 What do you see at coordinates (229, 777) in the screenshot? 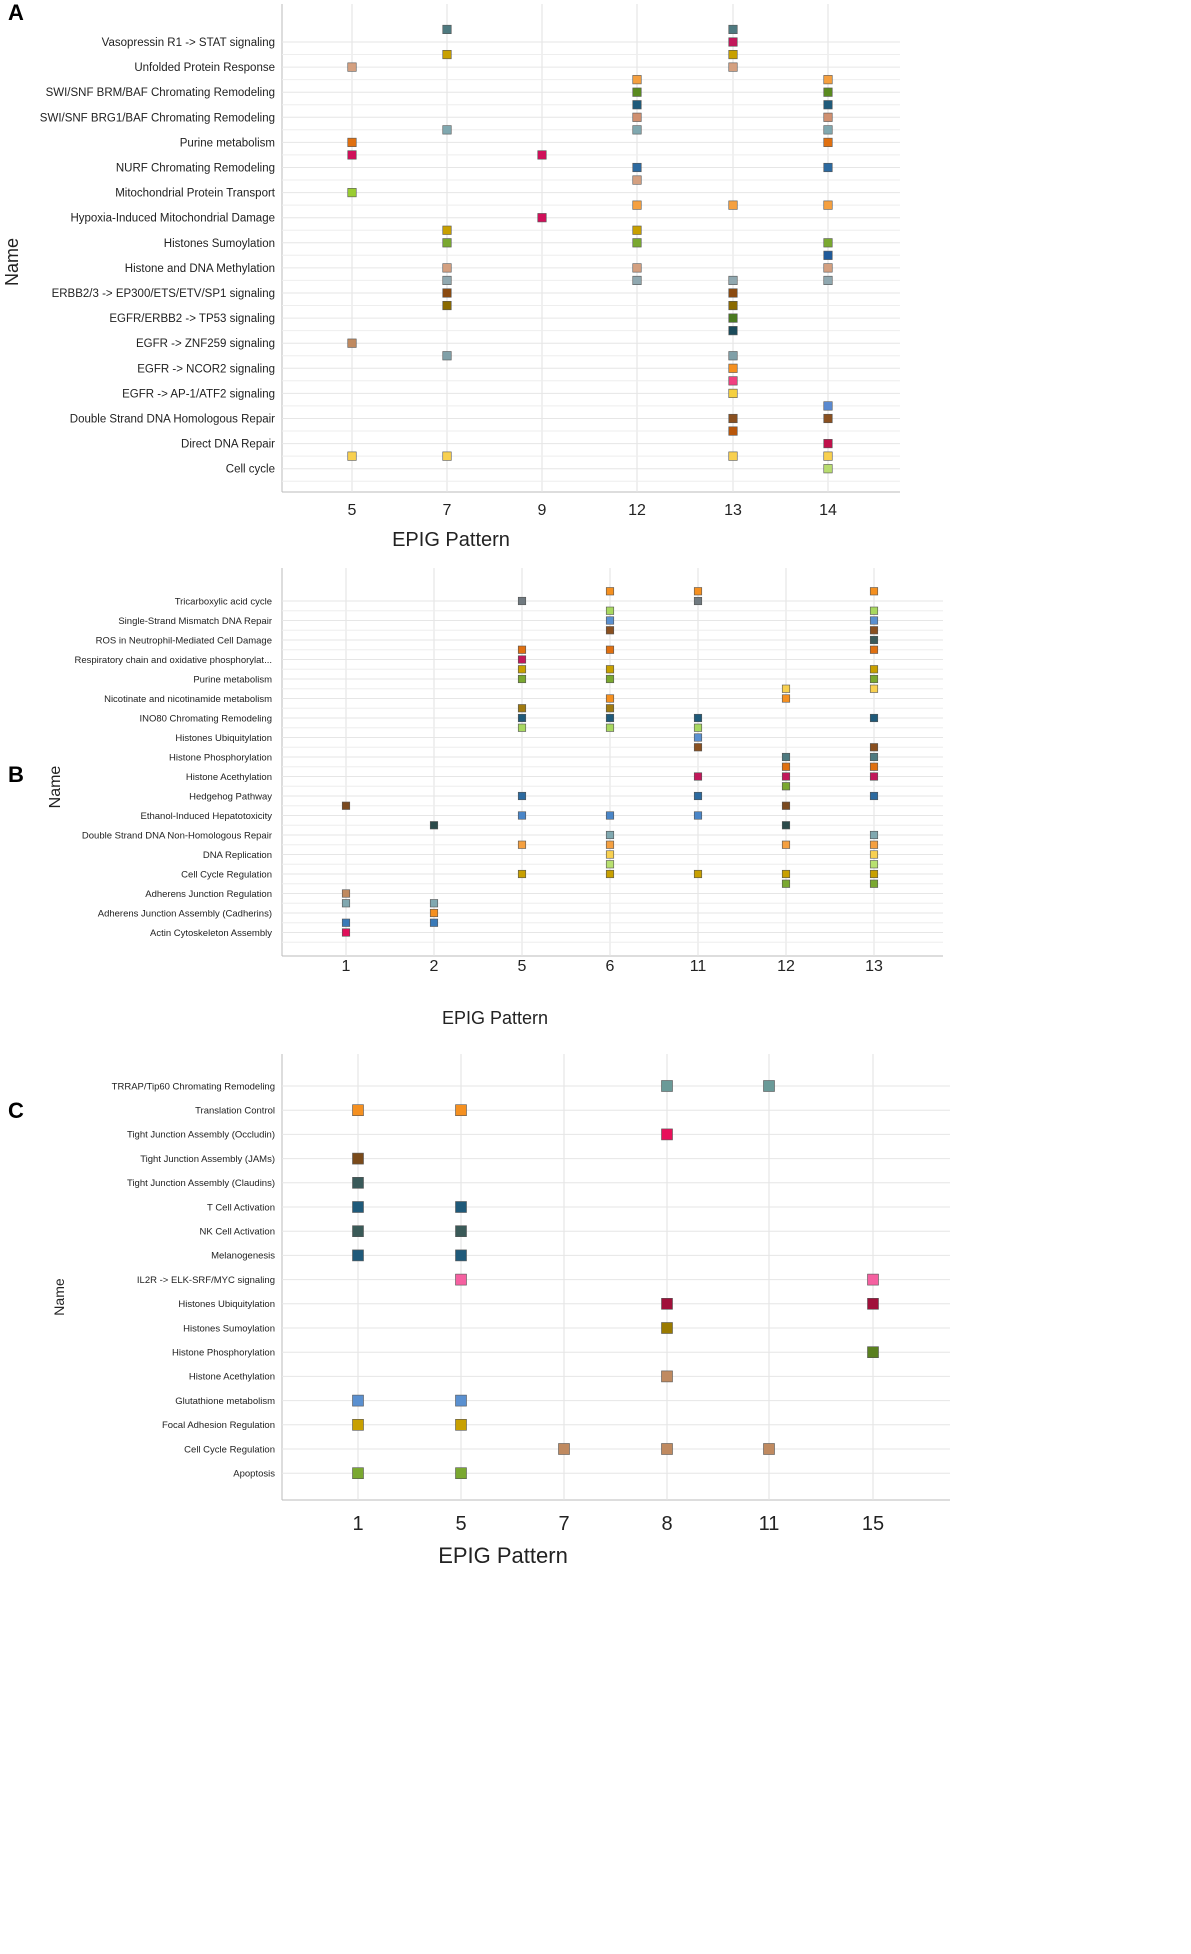
I see `row-label: Histone Acethylation` at bounding box center [229, 777].